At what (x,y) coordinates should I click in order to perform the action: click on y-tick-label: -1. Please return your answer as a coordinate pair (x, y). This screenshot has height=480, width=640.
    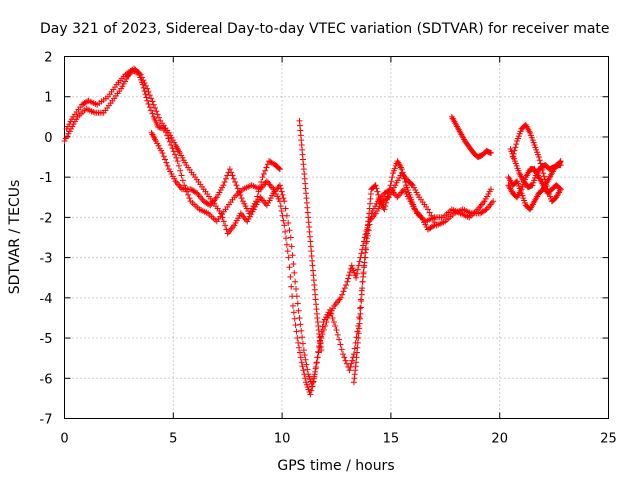
    Looking at the image, I should click on (46, 178).